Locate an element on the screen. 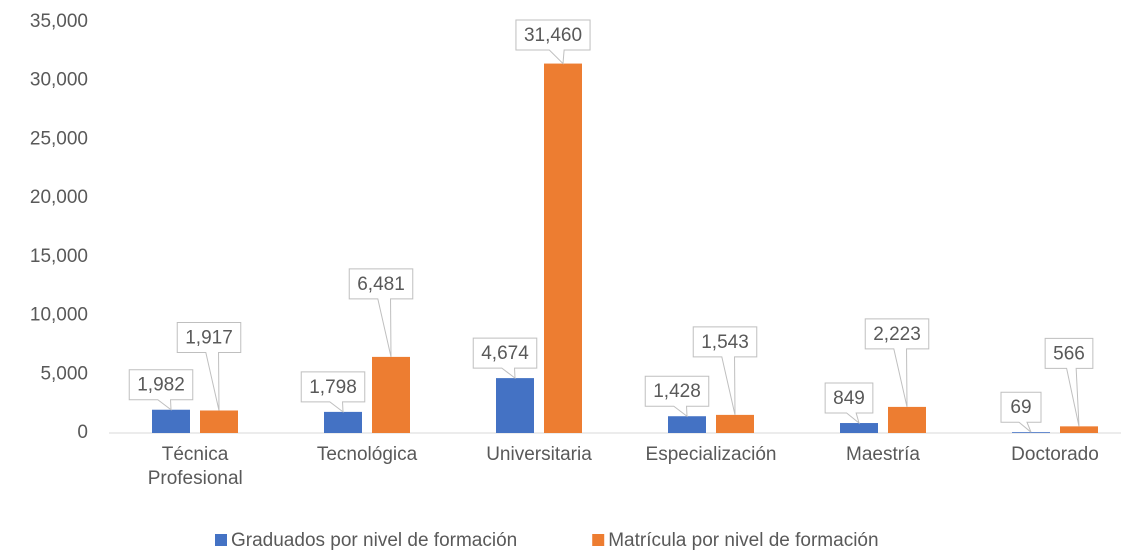  data-label: 6,481 is located at coordinates (381, 313).